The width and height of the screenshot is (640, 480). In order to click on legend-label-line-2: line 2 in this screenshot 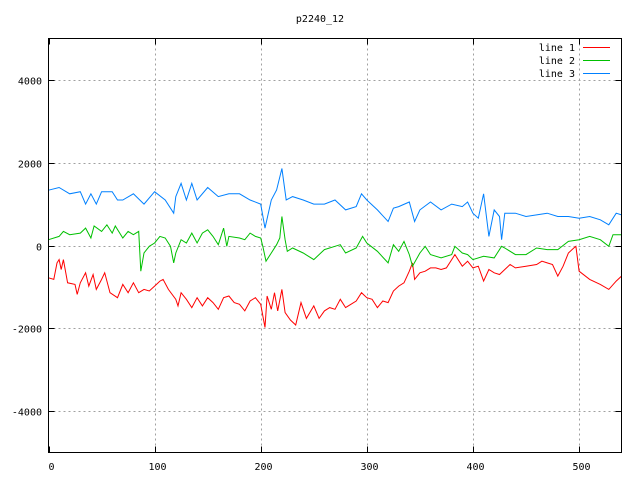, I will do `click(557, 61)`.